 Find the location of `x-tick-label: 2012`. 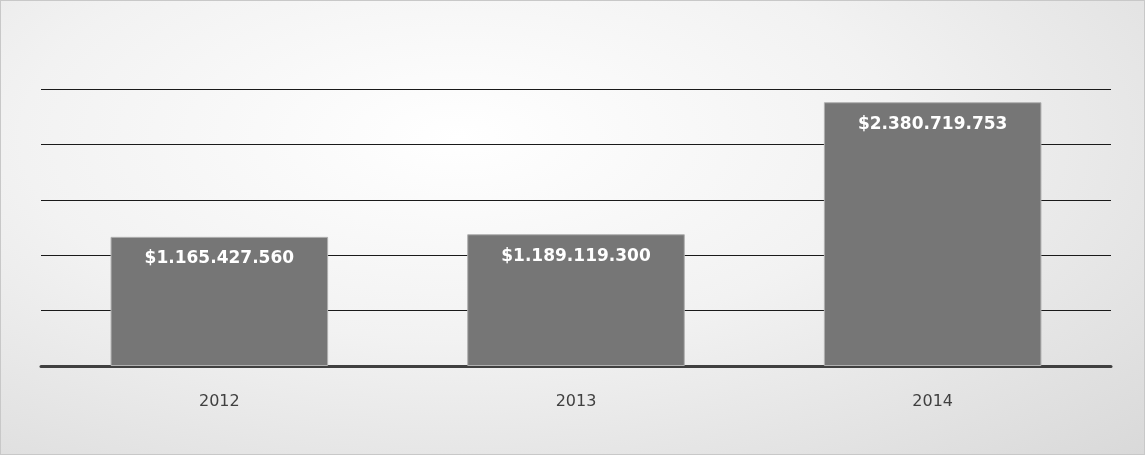

x-tick-label: 2012 is located at coordinates (219, 400).